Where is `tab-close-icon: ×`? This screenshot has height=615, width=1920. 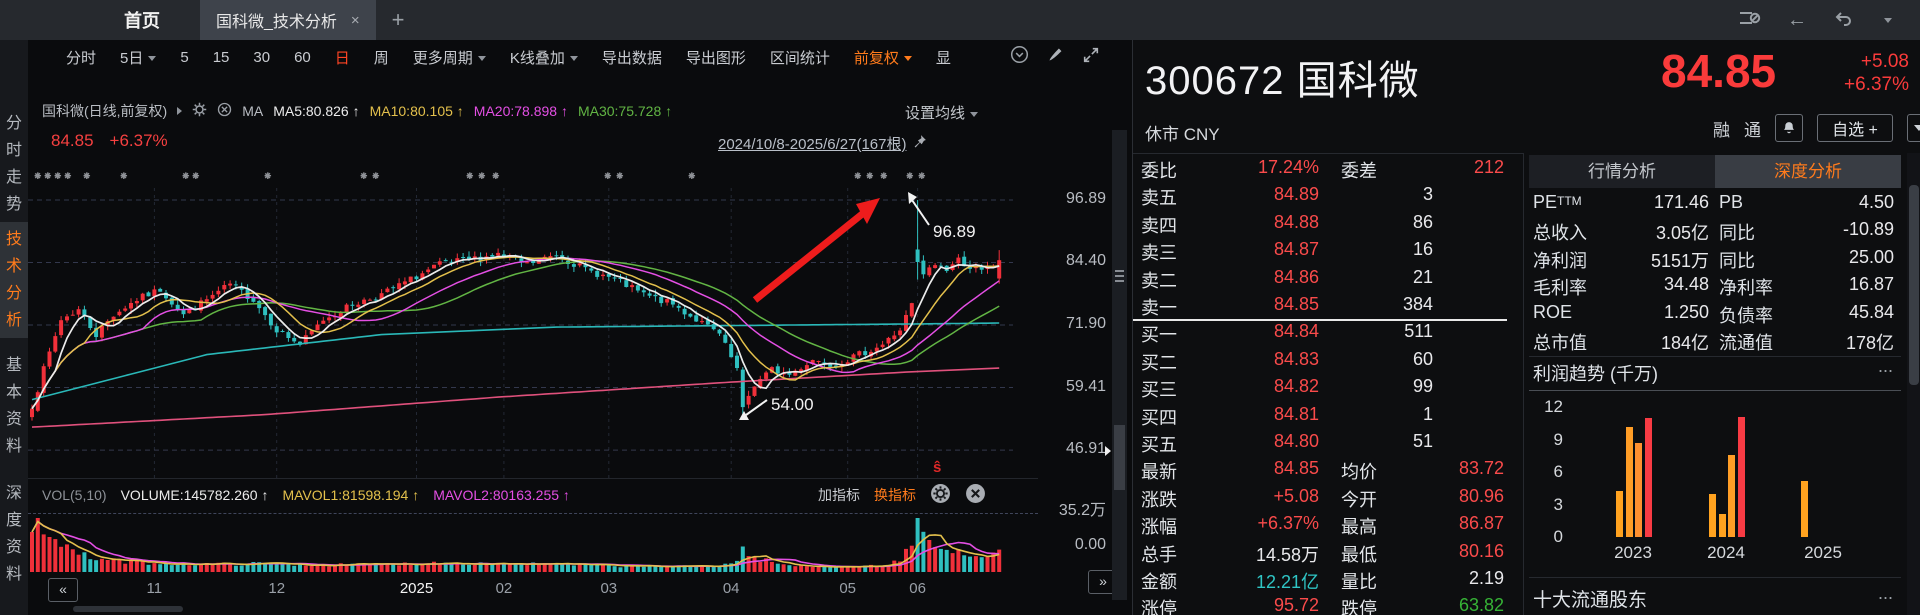
tab-close-icon: × is located at coordinates (355, 20).